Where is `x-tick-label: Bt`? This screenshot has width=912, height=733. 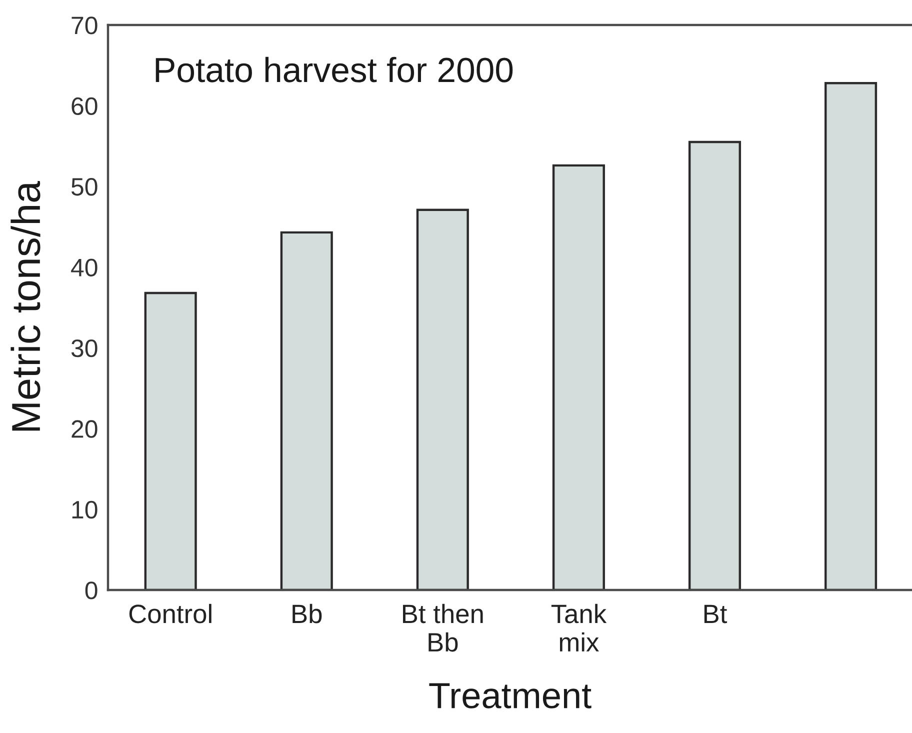 x-tick-label: Bt is located at coordinates (716, 614).